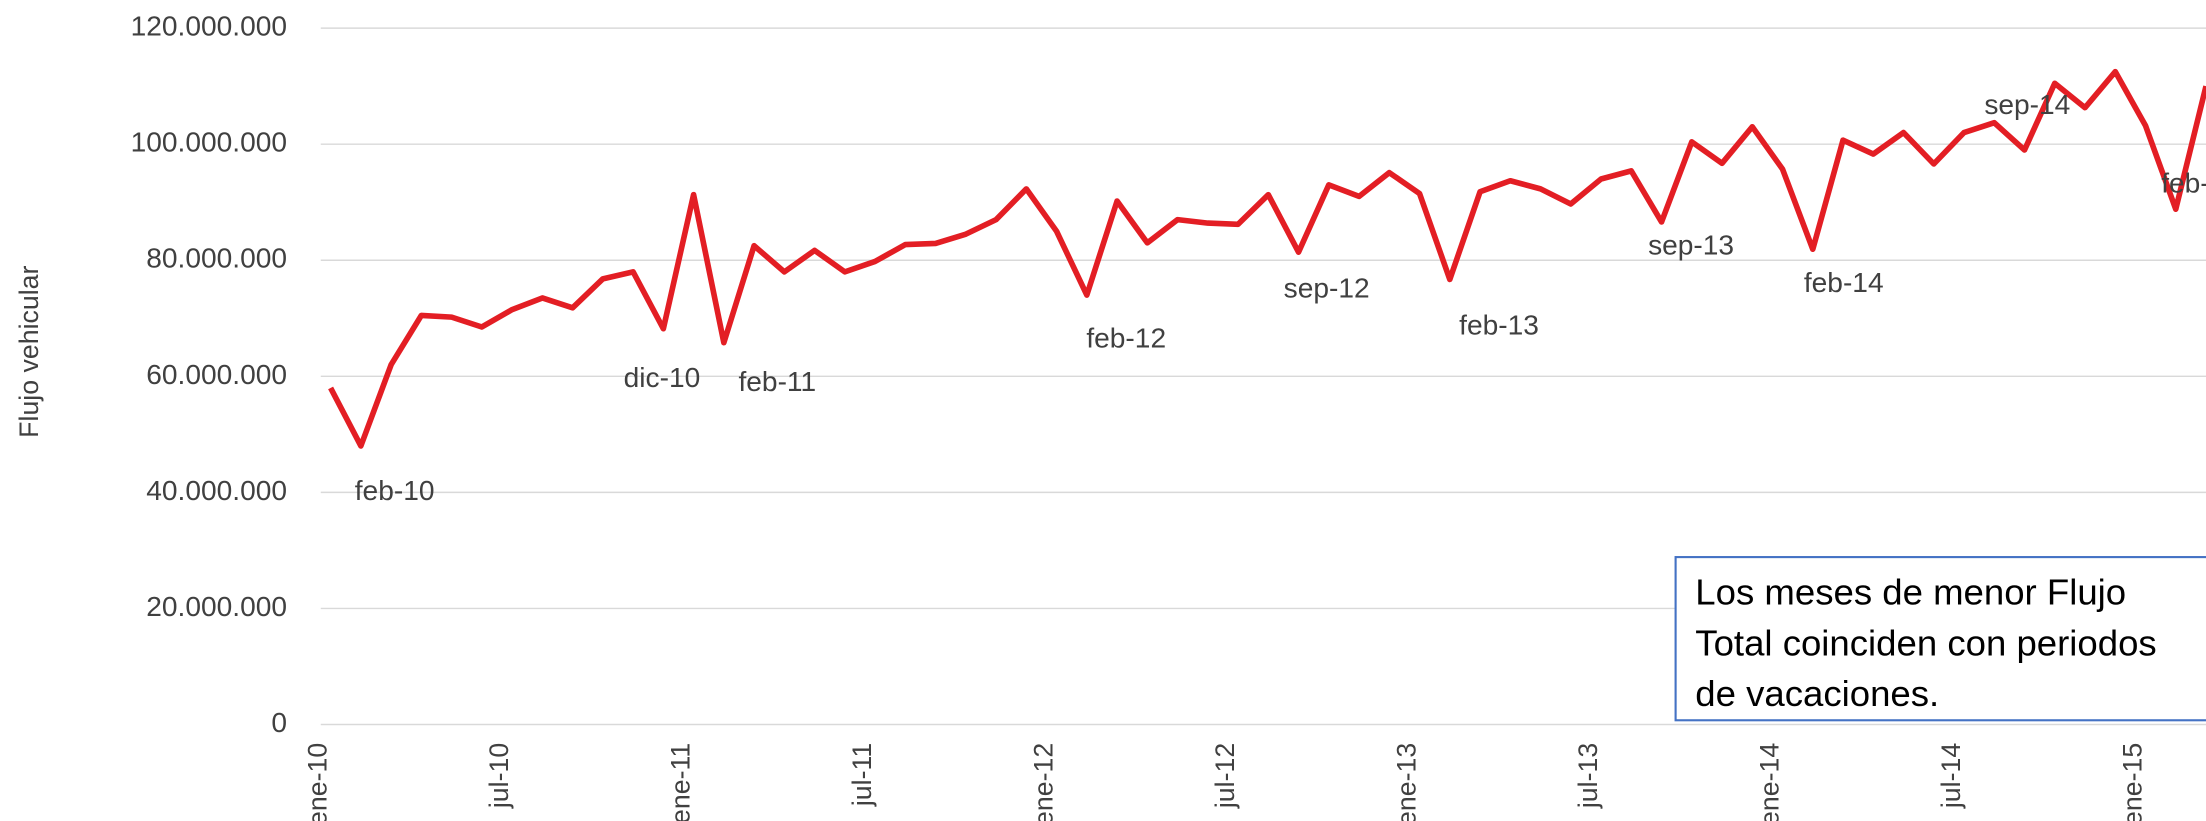 The height and width of the screenshot is (821, 2206). Describe the element at coordinates (216, 606) in the screenshot. I see `y-tick-label: 20.000.000` at that location.